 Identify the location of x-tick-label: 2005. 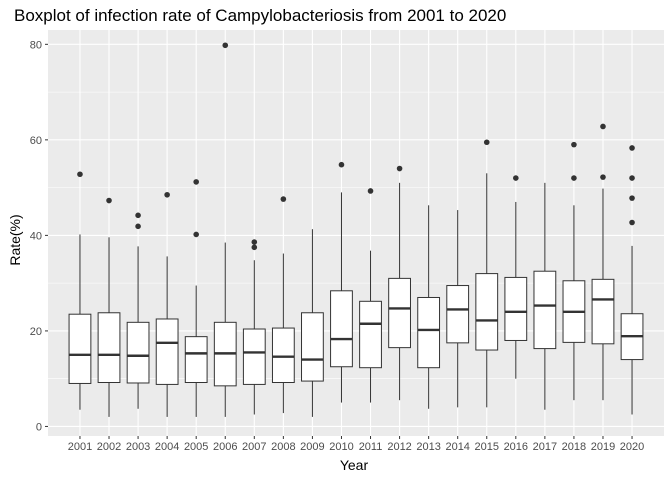
(196, 447).